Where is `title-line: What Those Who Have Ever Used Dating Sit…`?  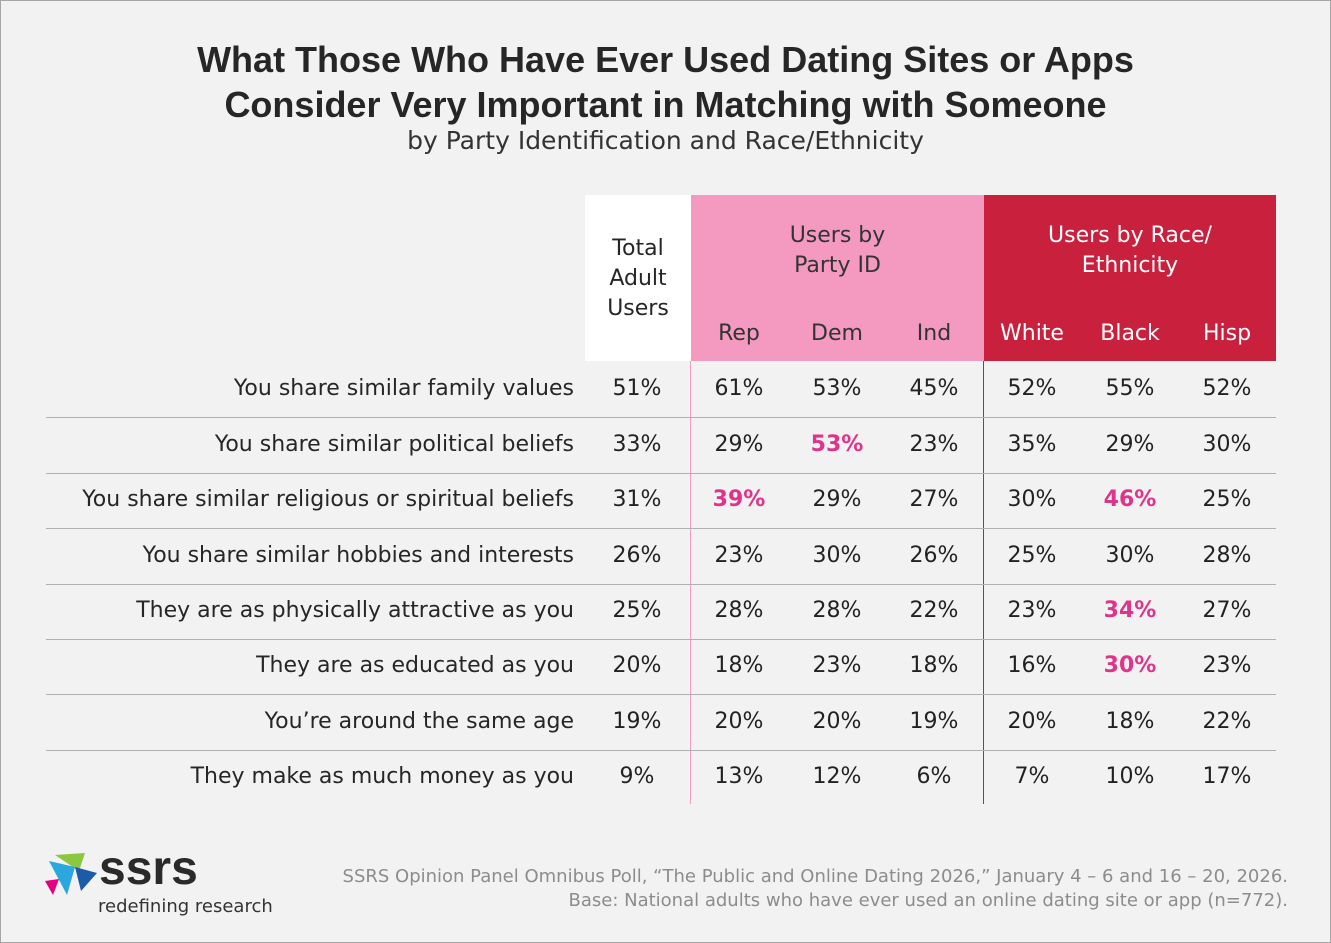 title-line: What Those Who Have Ever Used Dating Sit… is located at coordinates (665, 59).